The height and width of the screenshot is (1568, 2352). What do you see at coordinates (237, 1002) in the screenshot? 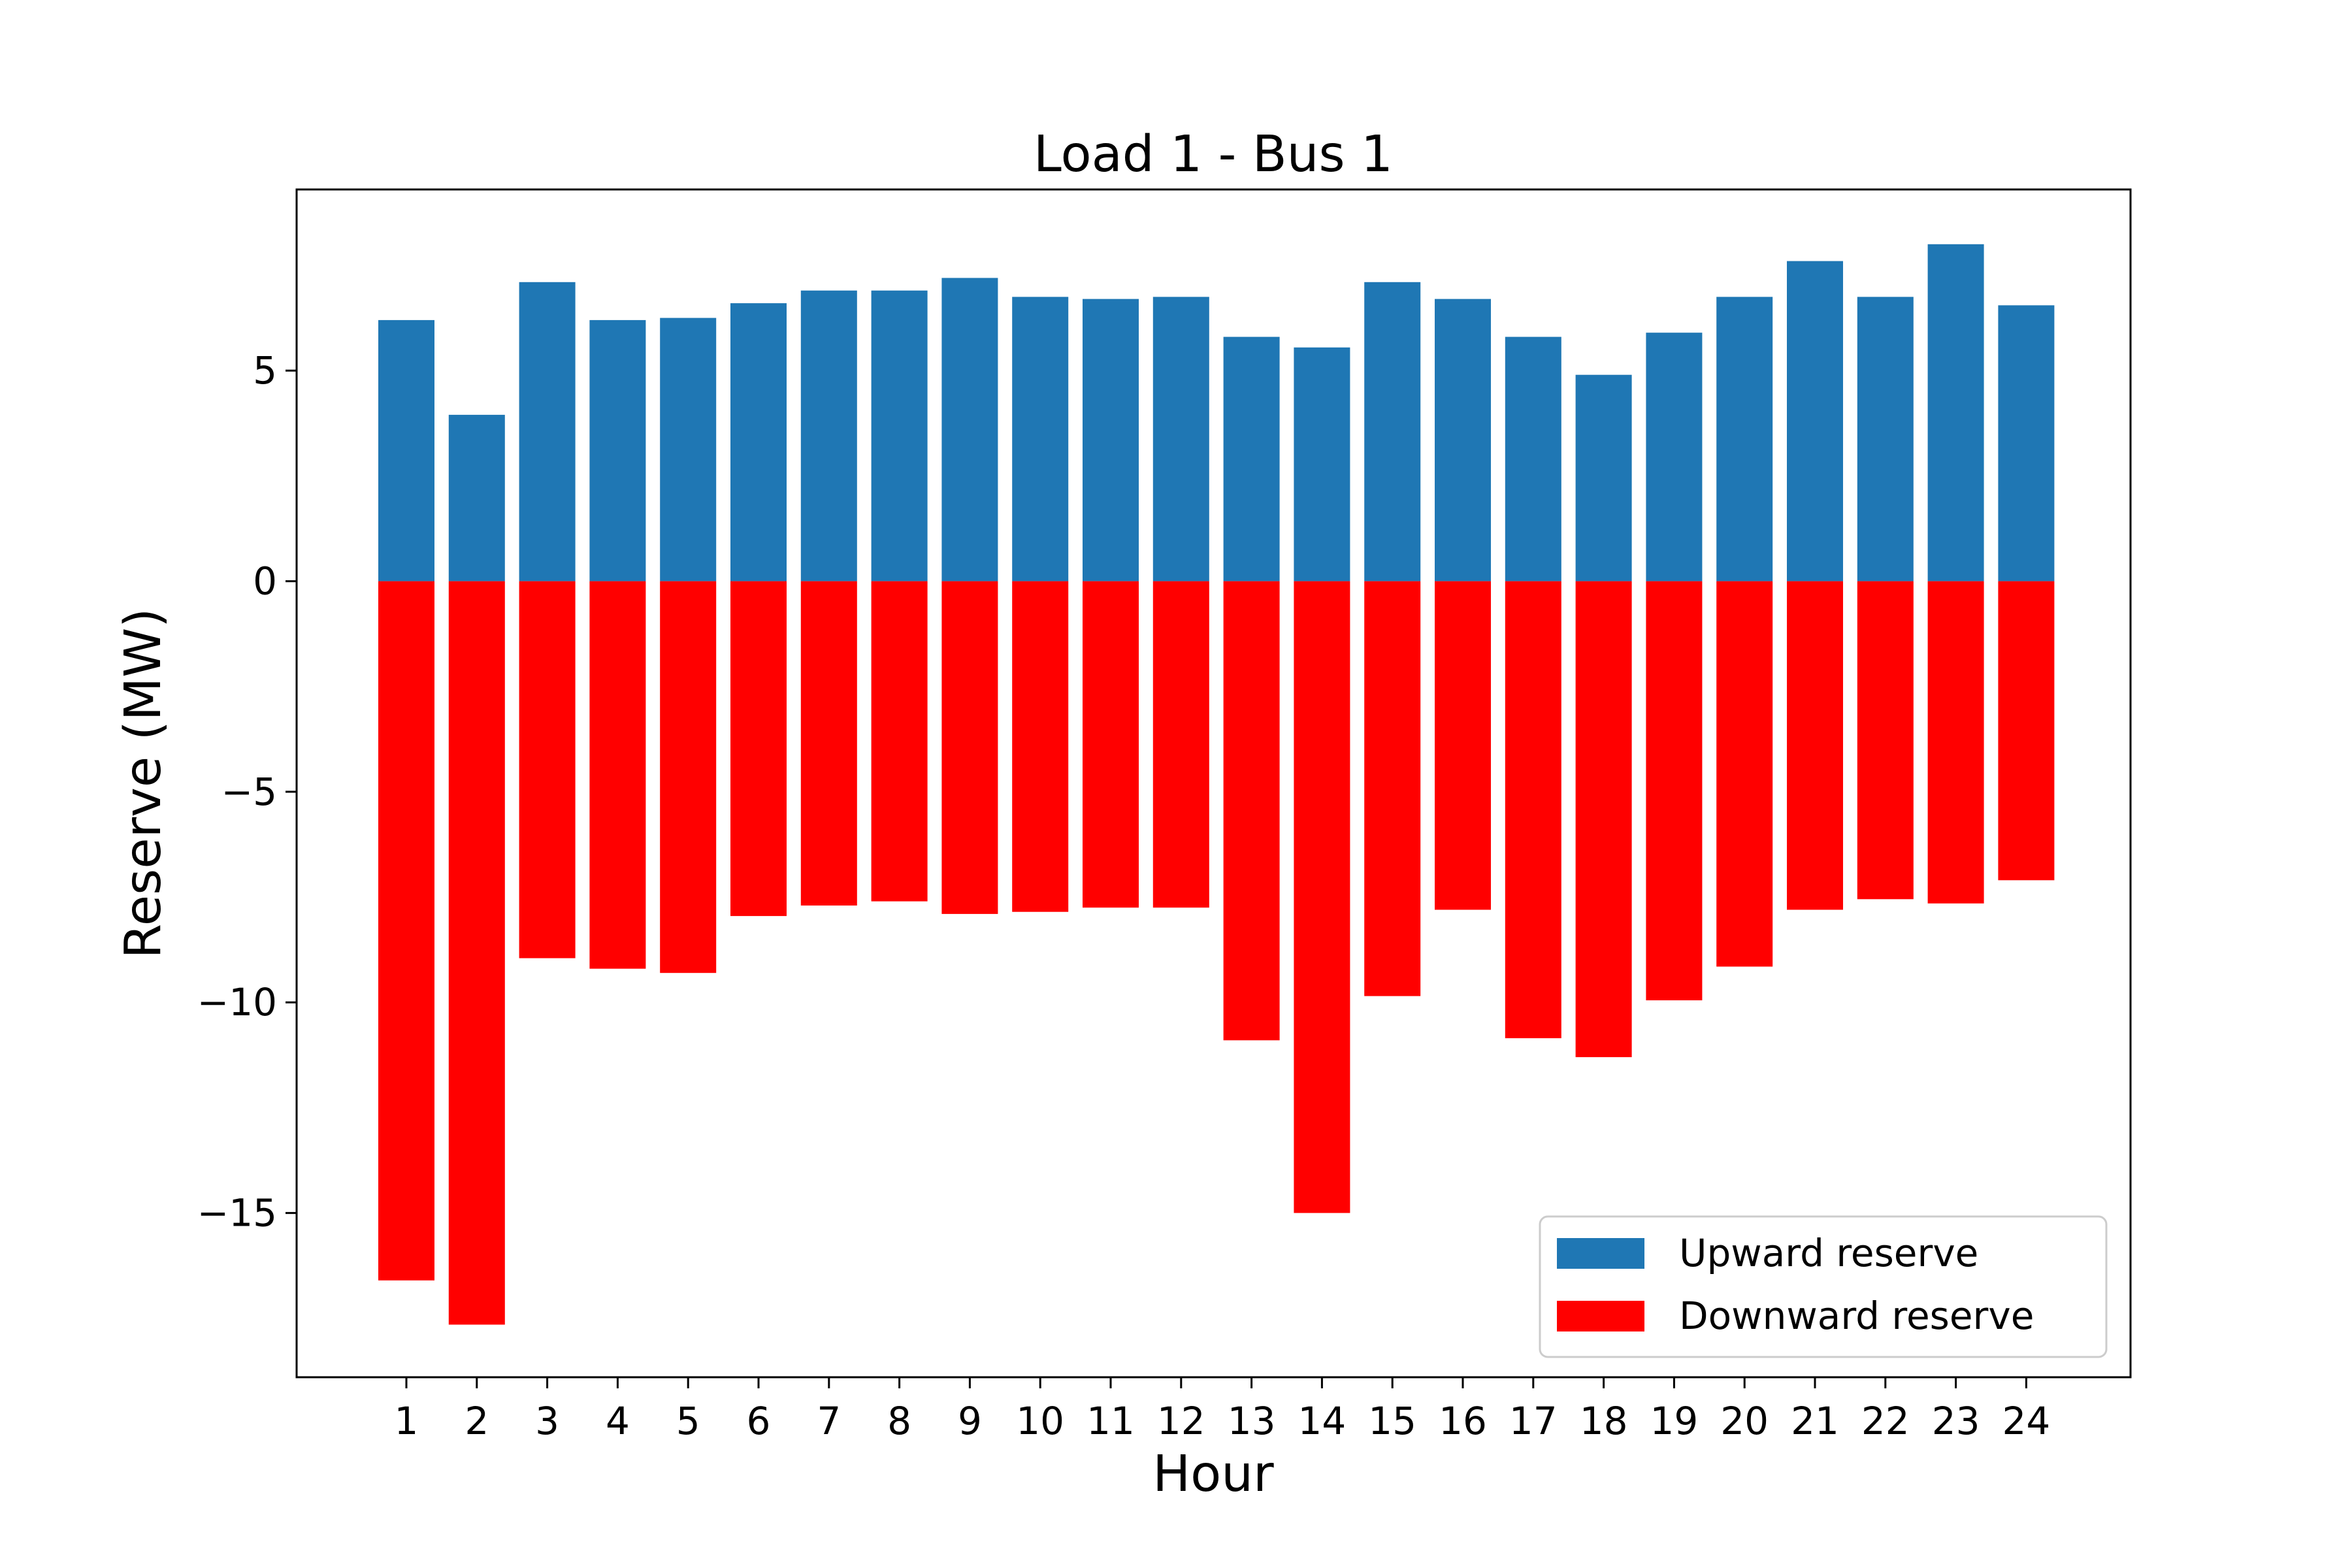
I see `y-tick-label: −10` at bounding box center [237, 1002].